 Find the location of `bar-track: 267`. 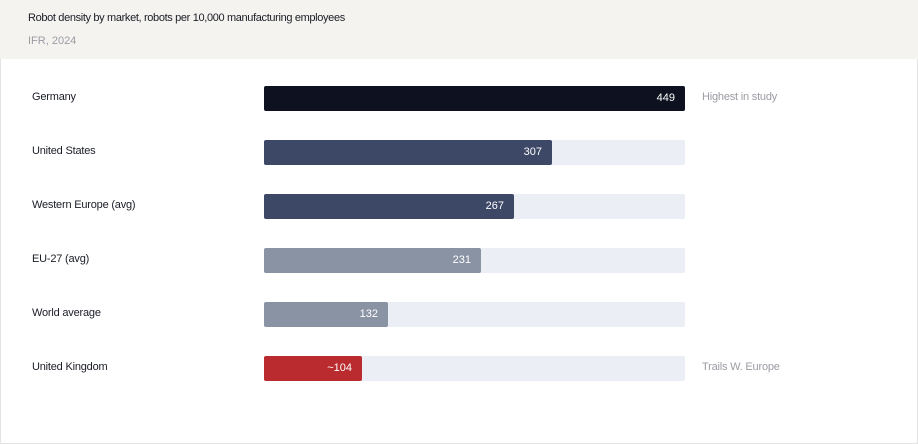

bar-track: 267 is located at coordinates (474, 206).